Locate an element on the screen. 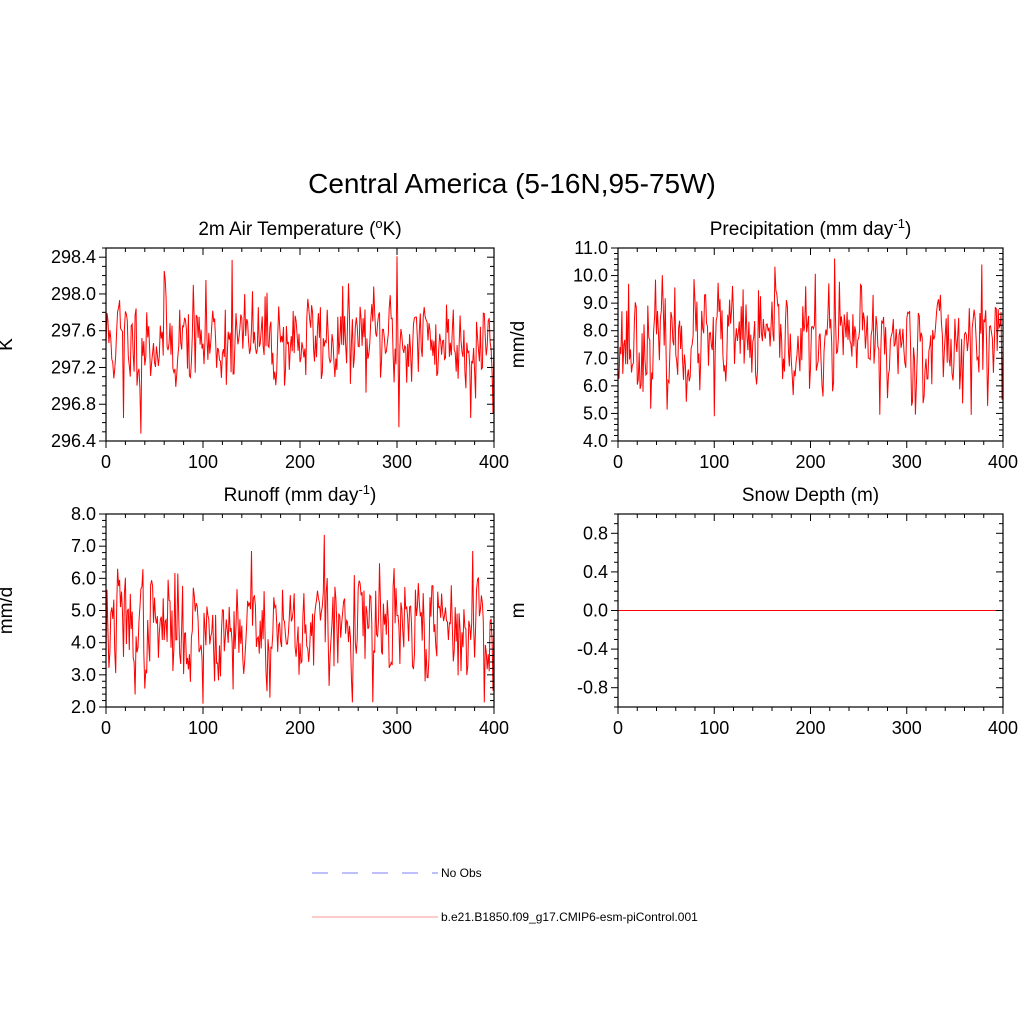 The width and height of the screenshot is (1024, 1024). panel-title-text: 2m Air Temperature ( is located at coordinates (287, 229).